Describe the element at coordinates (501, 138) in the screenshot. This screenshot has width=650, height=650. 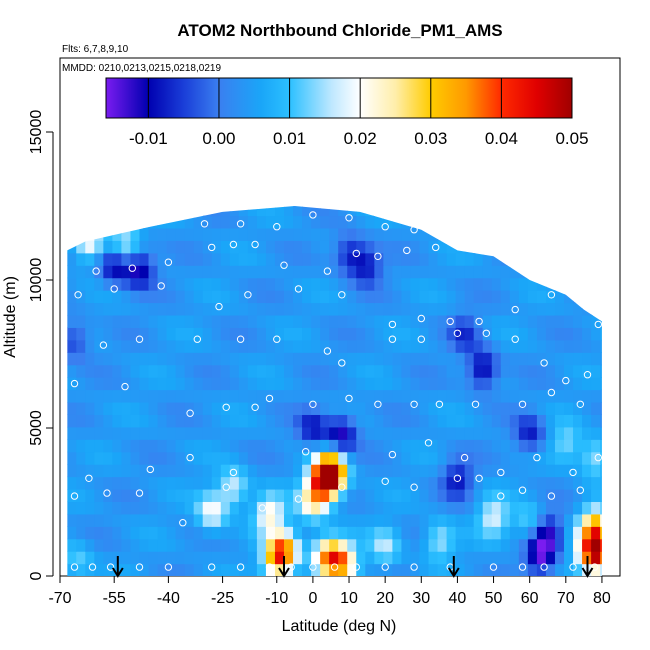
I see `colorbar-tick-label: 0.04` at that location.